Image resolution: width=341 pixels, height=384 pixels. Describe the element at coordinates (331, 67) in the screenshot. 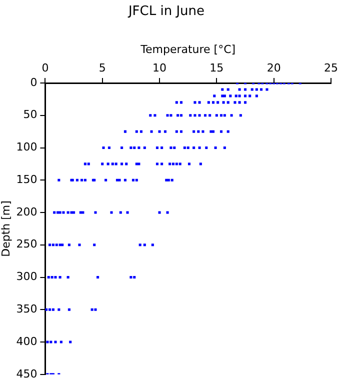

I see `x-tick-label: 25` at that location.